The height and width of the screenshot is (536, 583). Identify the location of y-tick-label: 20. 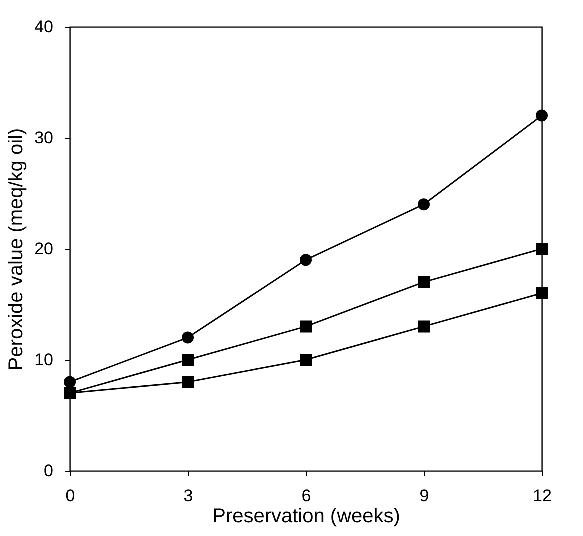
(44, 249).